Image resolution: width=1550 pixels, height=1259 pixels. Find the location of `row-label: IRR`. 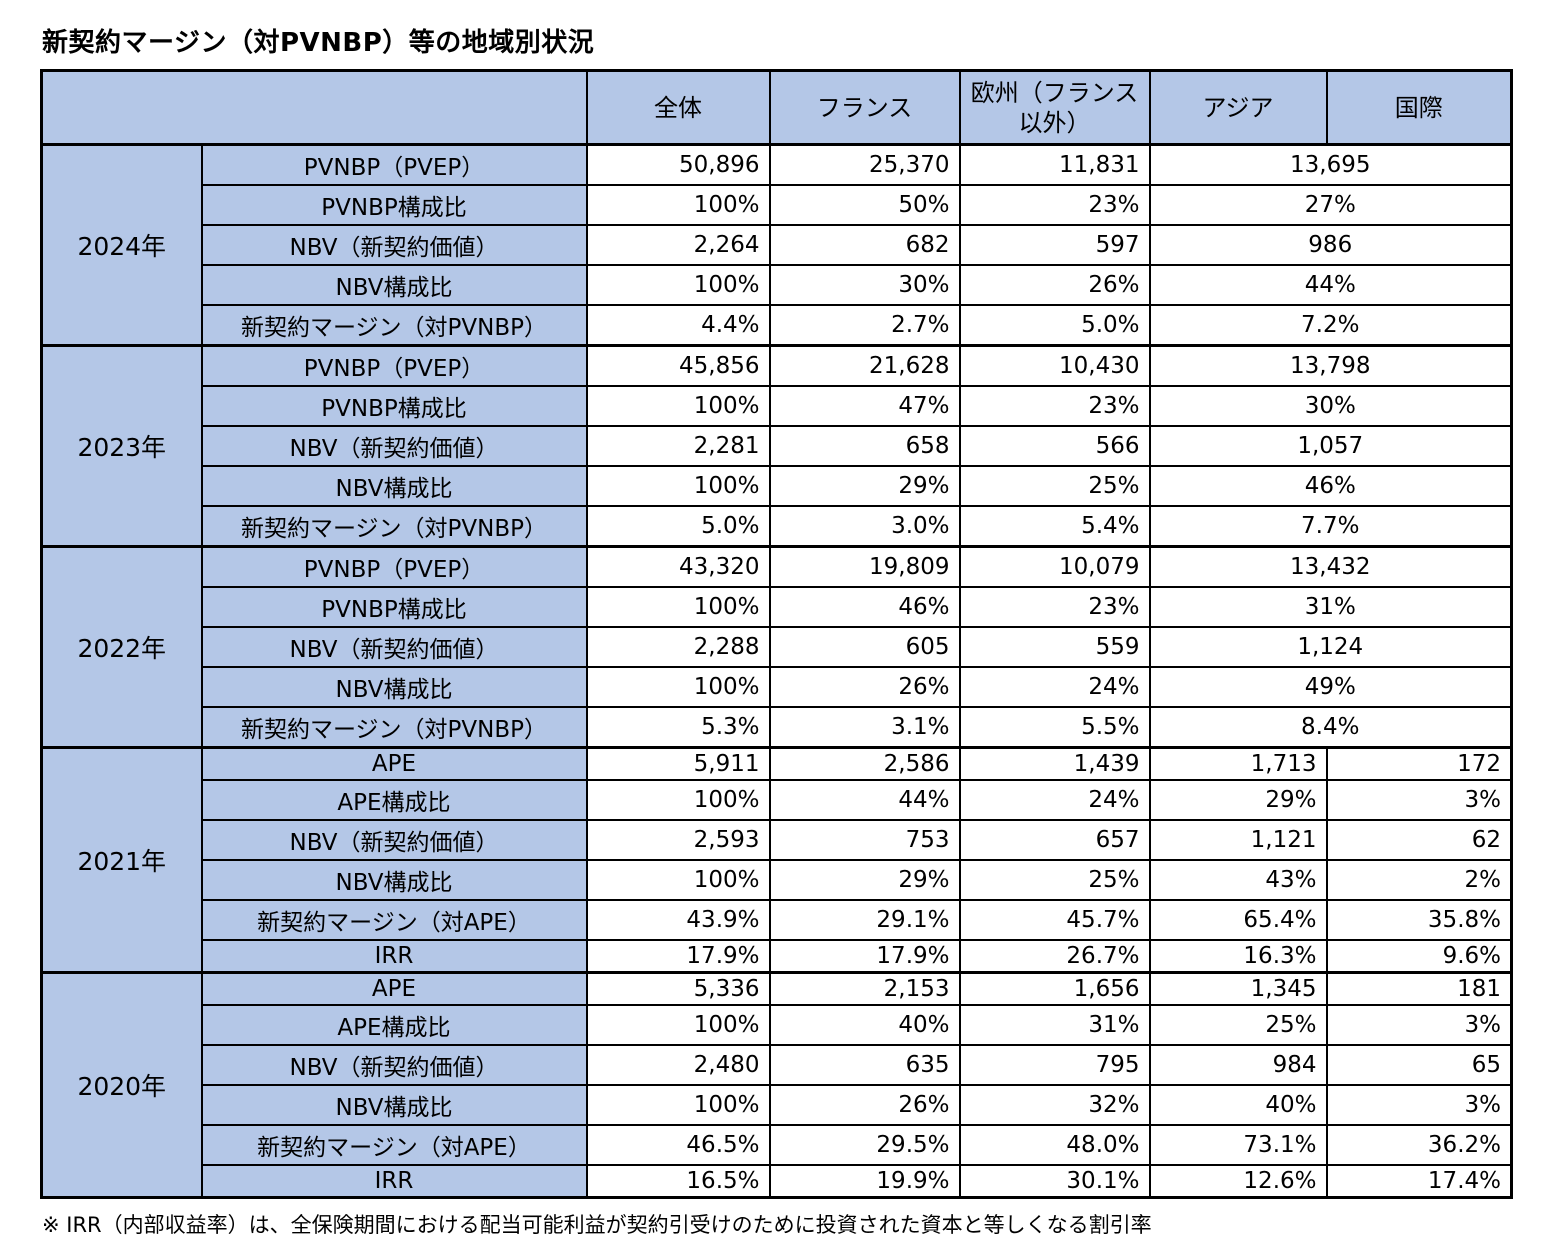

row-label: IRR is located at coordinates (394, 1181).